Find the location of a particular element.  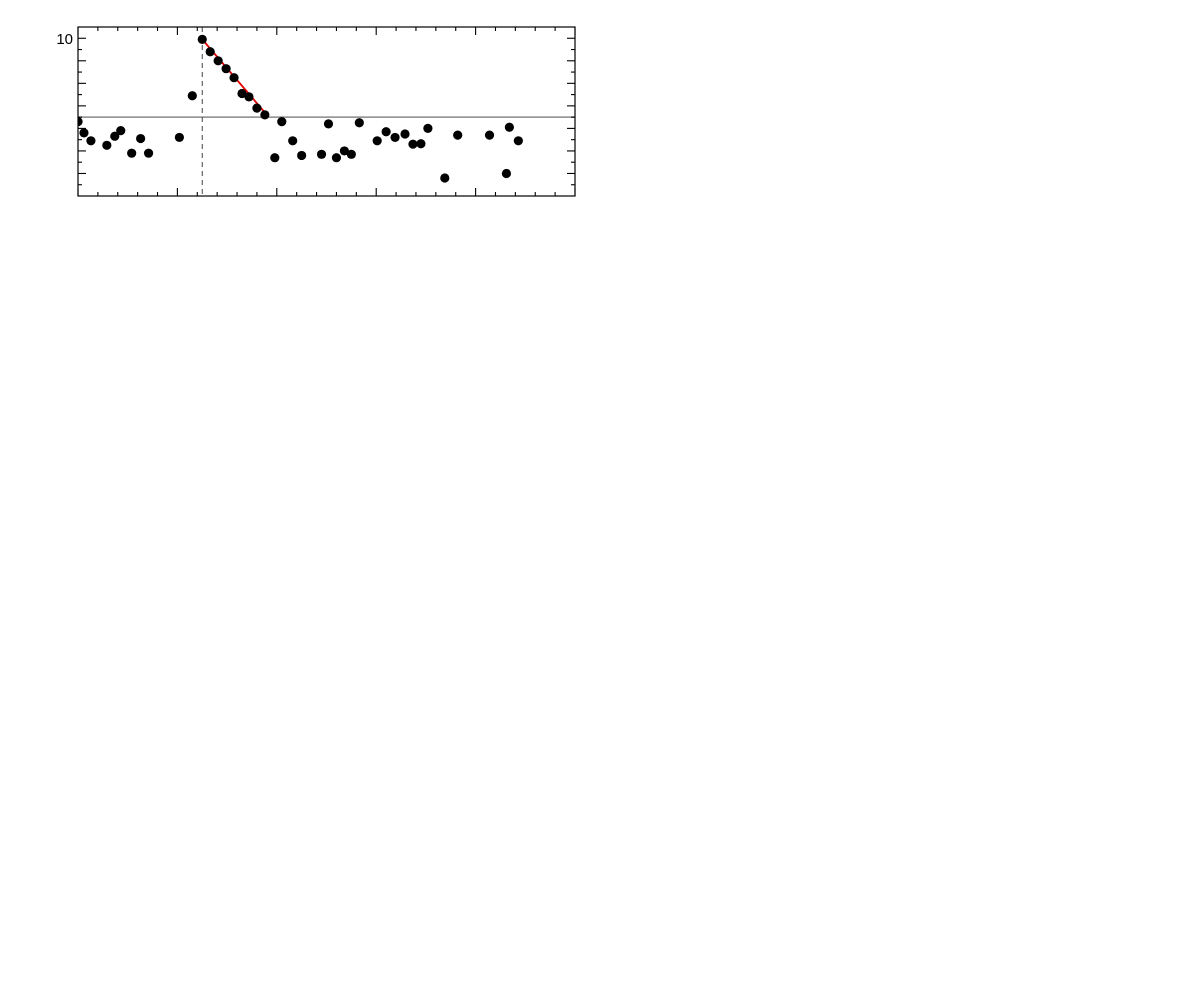

column-title-so-rpw-tnr is located at coordinates (326, 14).